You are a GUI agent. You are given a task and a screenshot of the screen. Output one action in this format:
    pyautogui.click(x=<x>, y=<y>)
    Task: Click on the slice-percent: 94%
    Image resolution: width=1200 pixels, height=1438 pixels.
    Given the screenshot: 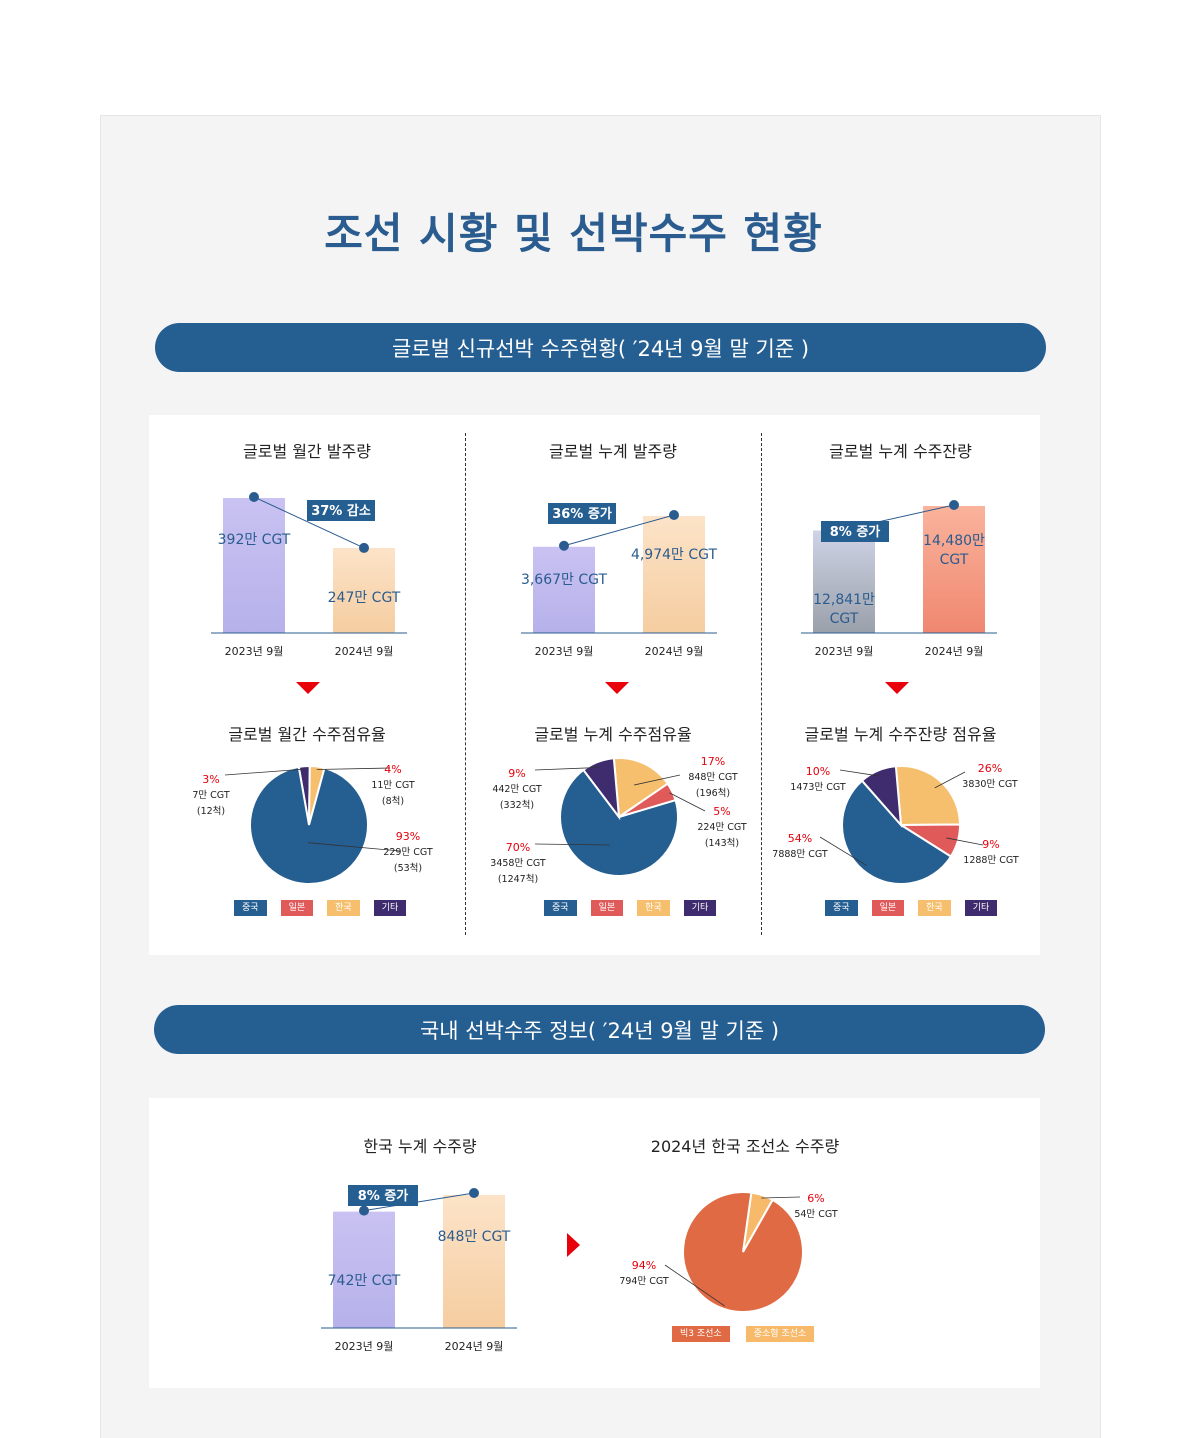 What is the action you would take?
    pyautogui.click(x=644, y=1265)
    